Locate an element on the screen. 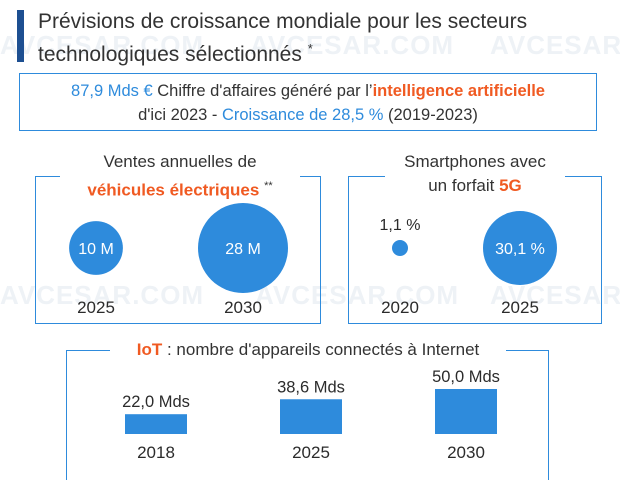 This screenshot has height=480, width=620. ev-bubble-2030 is located at coordinates (243, 248).